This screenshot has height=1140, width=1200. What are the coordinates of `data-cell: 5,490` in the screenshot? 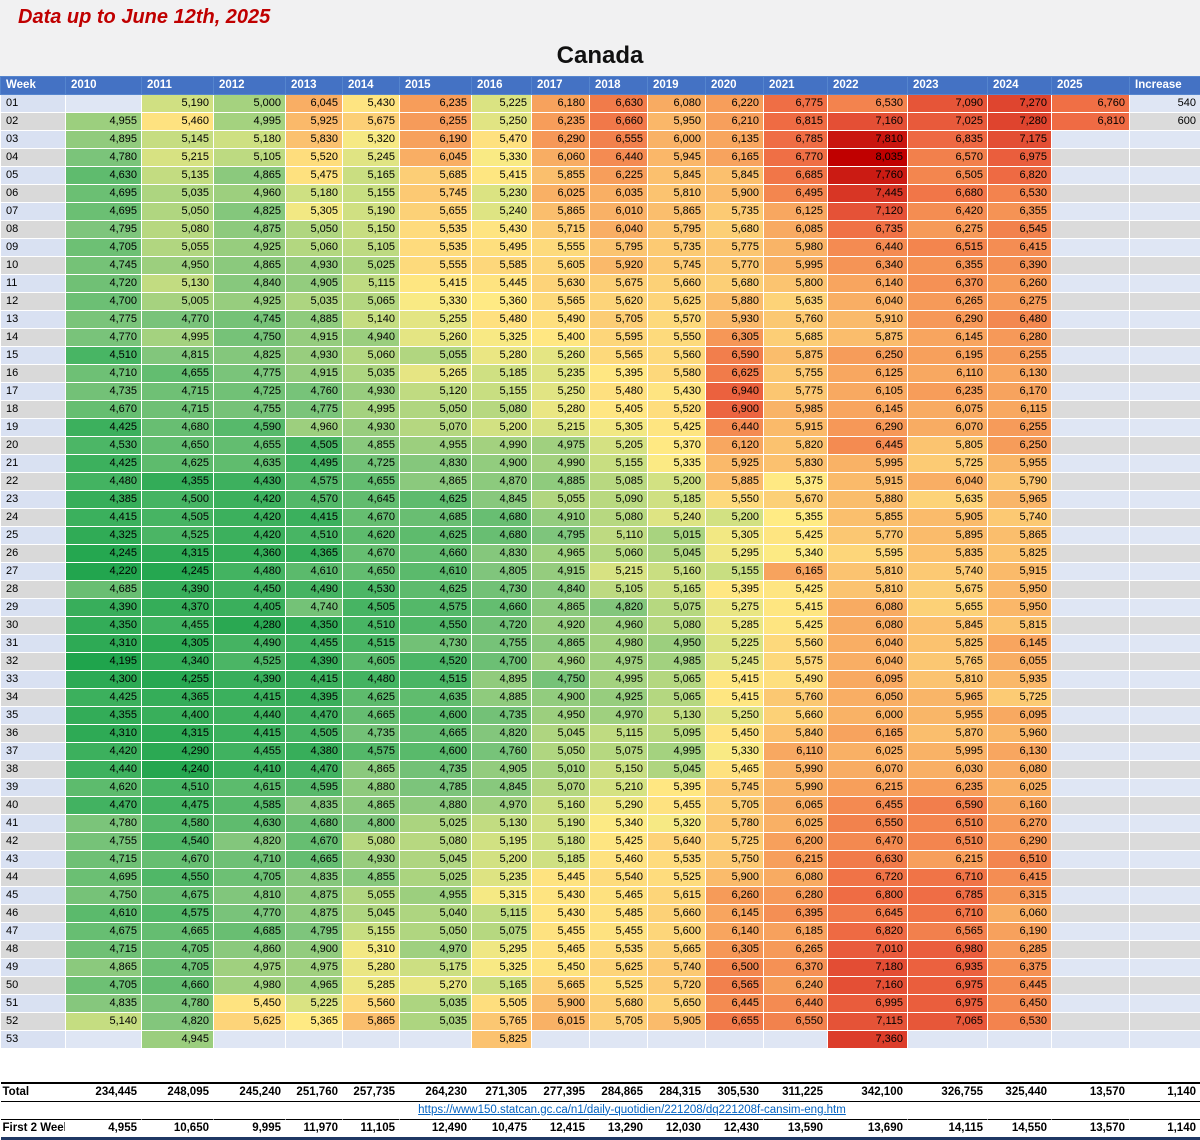 It's located at (796, 680).